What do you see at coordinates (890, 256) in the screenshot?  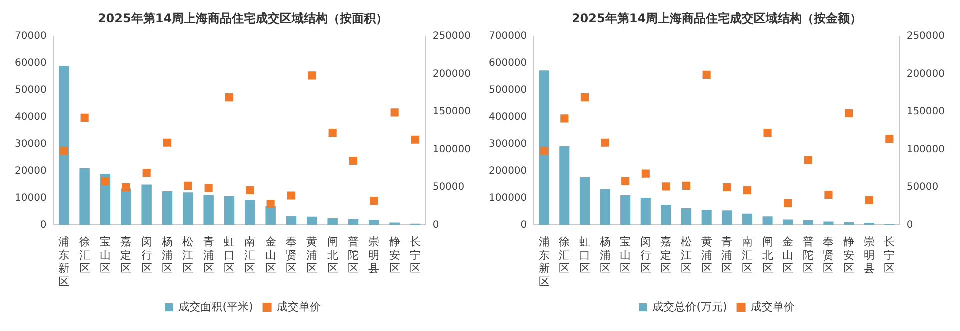 I see `x-tick-label: 长宁区` at bounding box center [890, 256].